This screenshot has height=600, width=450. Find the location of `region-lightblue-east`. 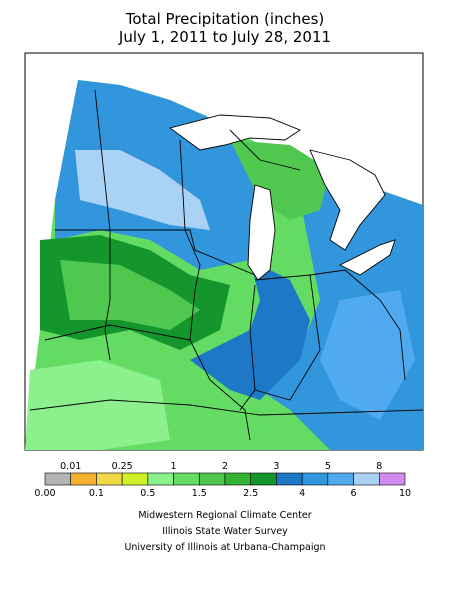

region-lightblue-east is located at coordinates (367, 355).